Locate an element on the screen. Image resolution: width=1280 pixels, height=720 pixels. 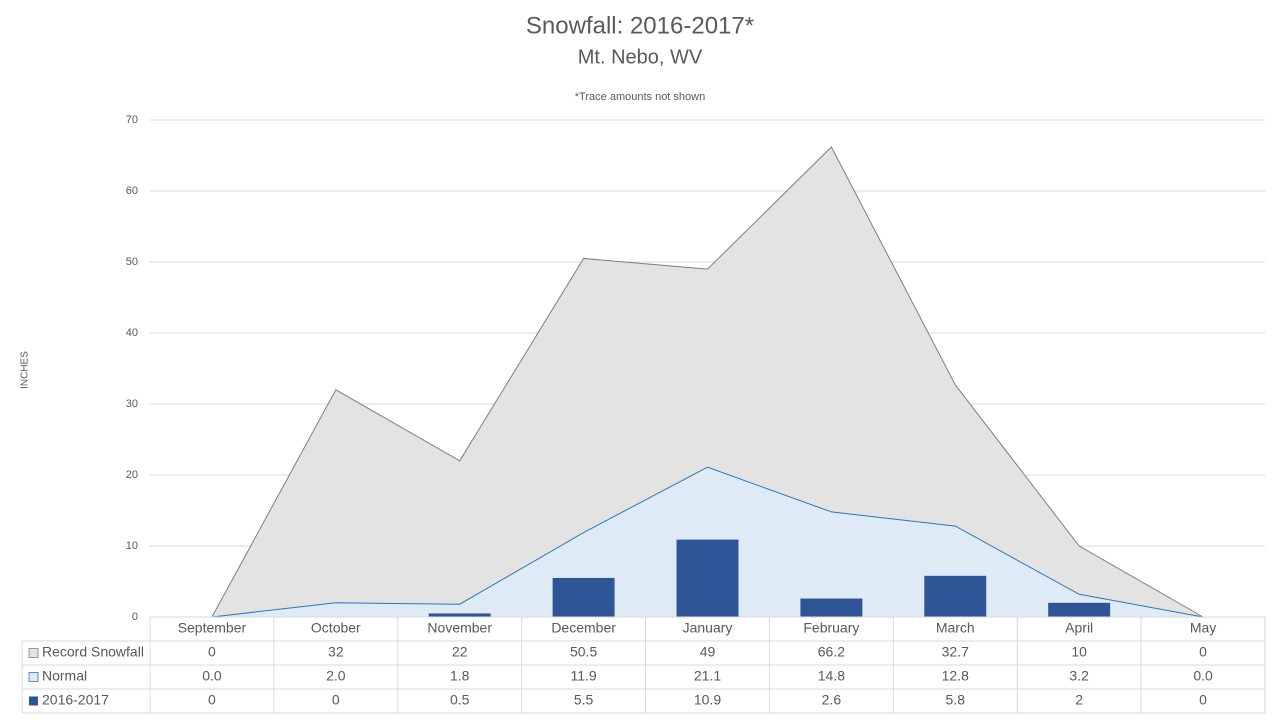
x-tick-label: January is located at coordinates (708, 628).